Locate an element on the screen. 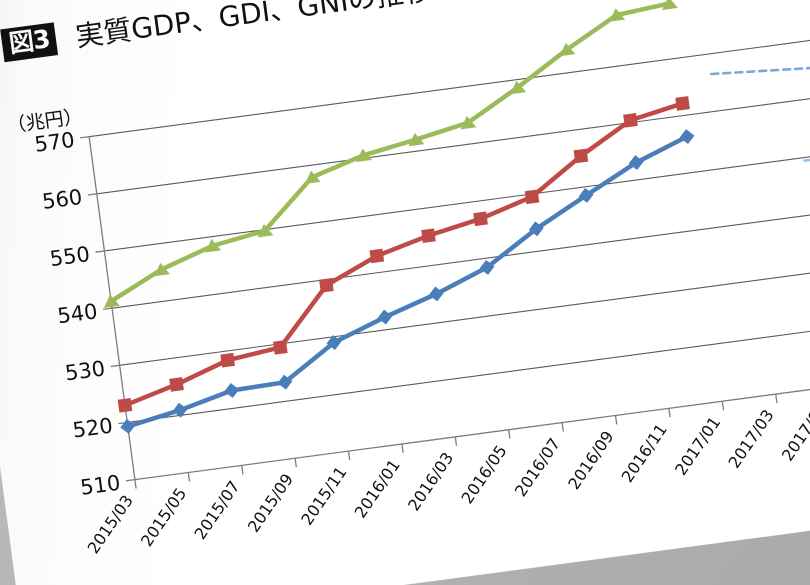 The width and height of the screenshot is (810, 585). y-tick-label: 510 is located at coordinates (100, 485).